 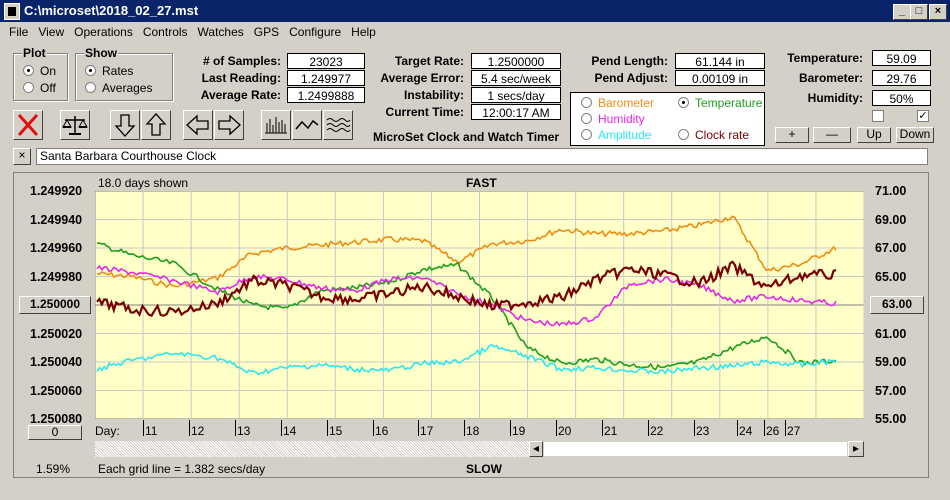 What do you see at coordinates (683, 102) in the screenshot?
I see `legend-temperature-radio` at bounding box center [683, 102].